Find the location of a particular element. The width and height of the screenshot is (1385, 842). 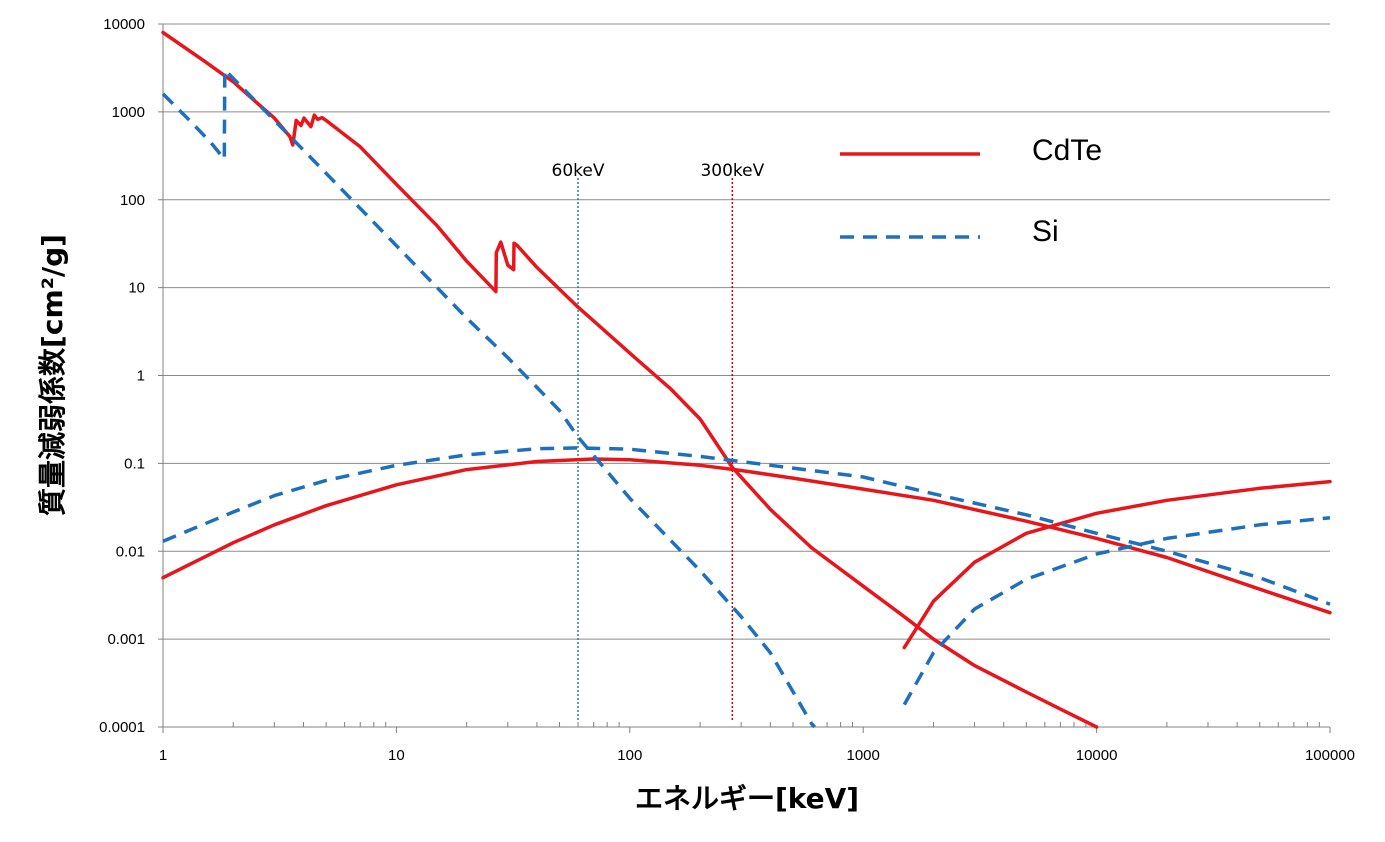

series-line-cdte is located at coordinates (1117, 564).